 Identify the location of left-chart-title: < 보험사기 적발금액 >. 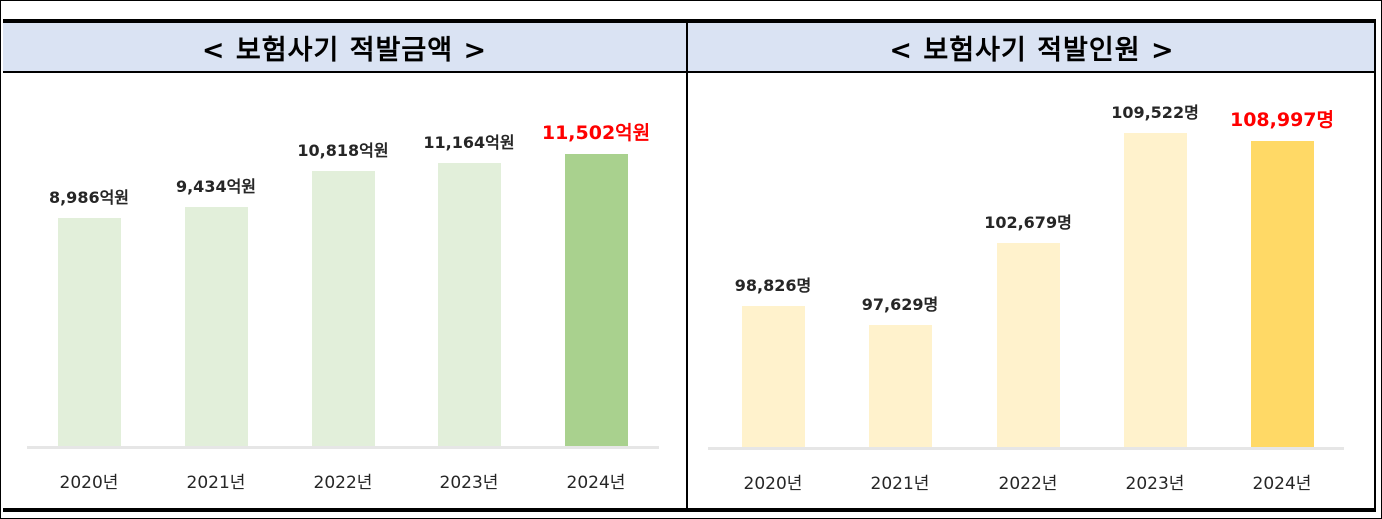
(344, 48).